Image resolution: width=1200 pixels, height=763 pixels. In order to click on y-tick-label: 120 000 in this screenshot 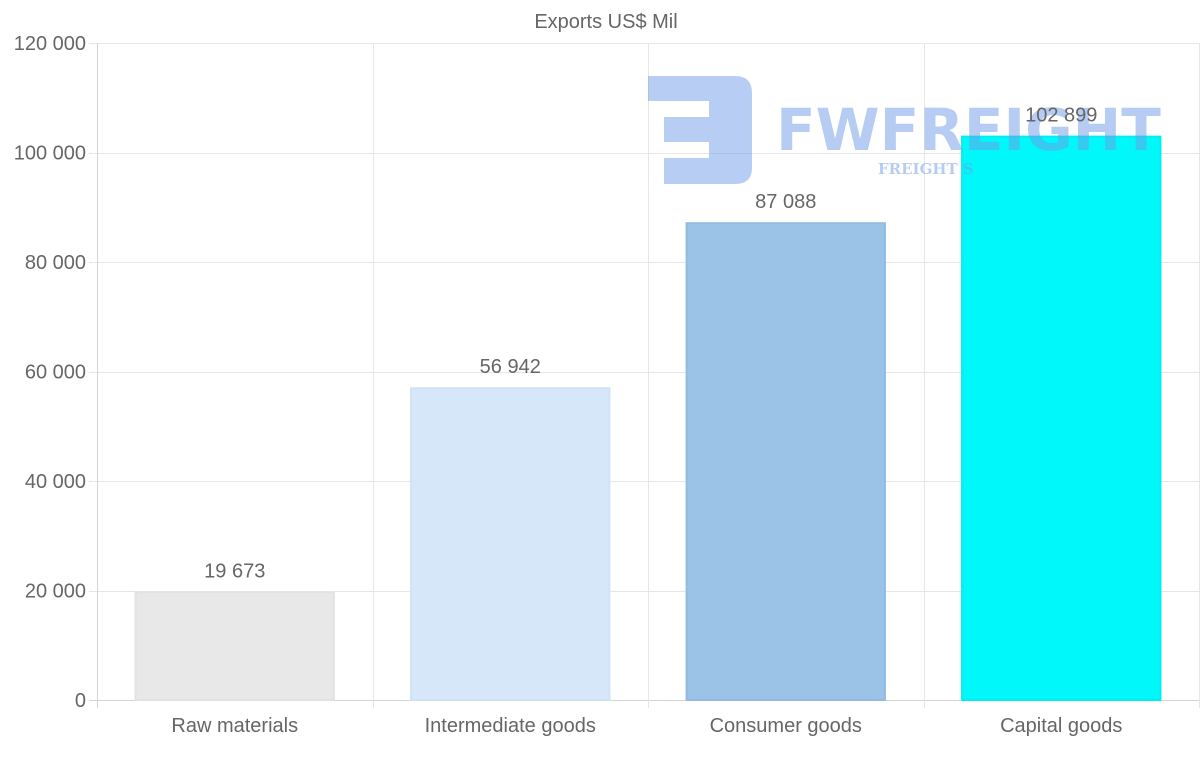, I will do `click(50, 44)`.